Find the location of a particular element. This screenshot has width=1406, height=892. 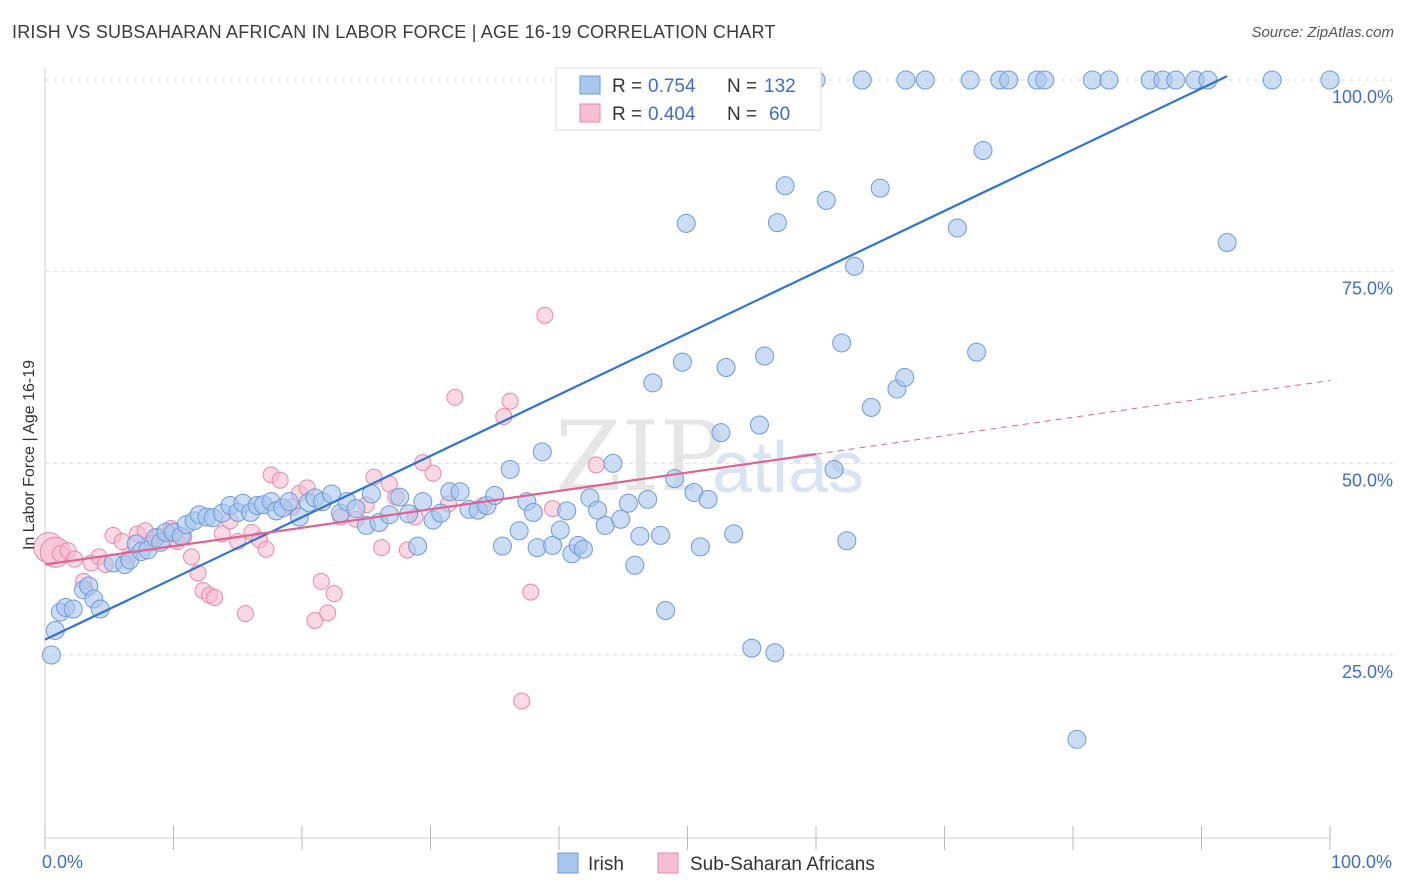

ssa-trend-line is located at coordinates (430, 509).